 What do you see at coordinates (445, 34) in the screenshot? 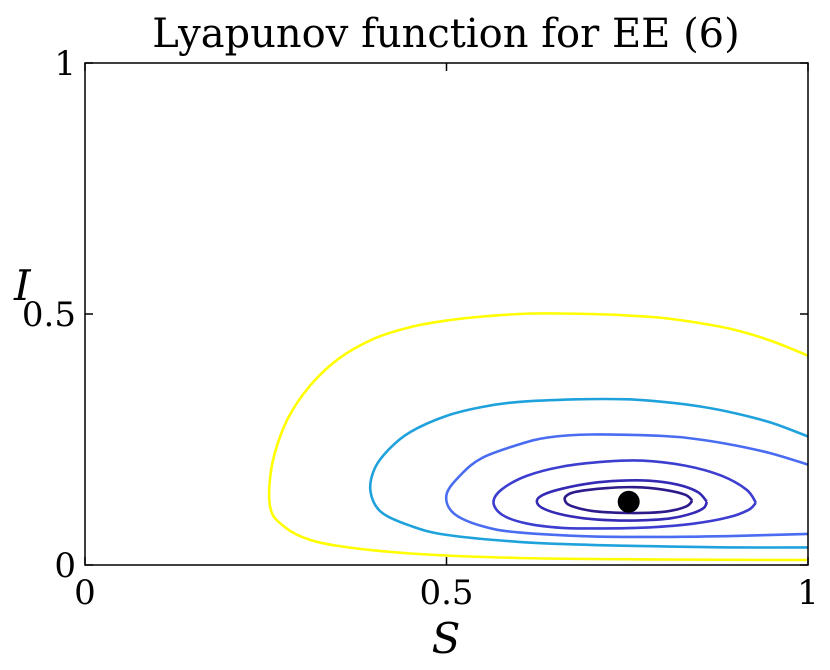
I see `chart-title: Lyapunov function for EE (6)` at bounding box center [445, 34].